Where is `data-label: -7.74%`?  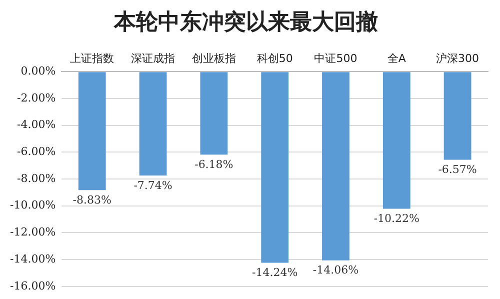 data-label: -7.74% is located at coordinates (153, 185).